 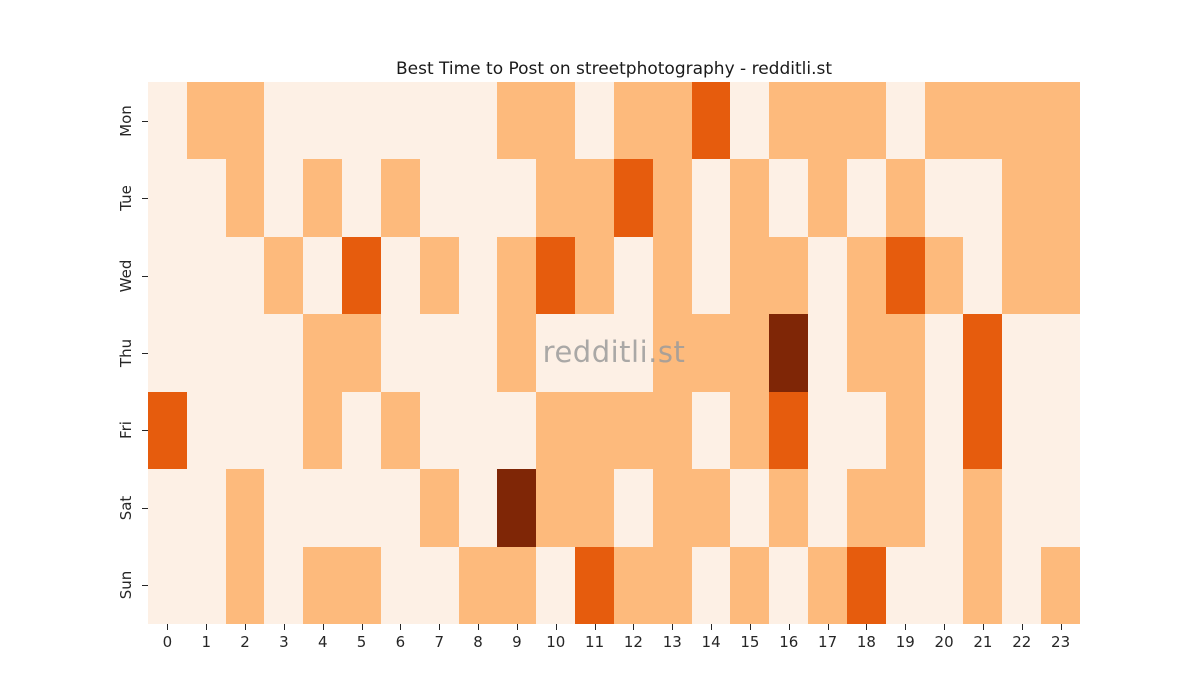 What do you see at coordinates (126, 120) in the screenshot?
I see `y-tick-label: Mon` at bounding box center [126, 120].